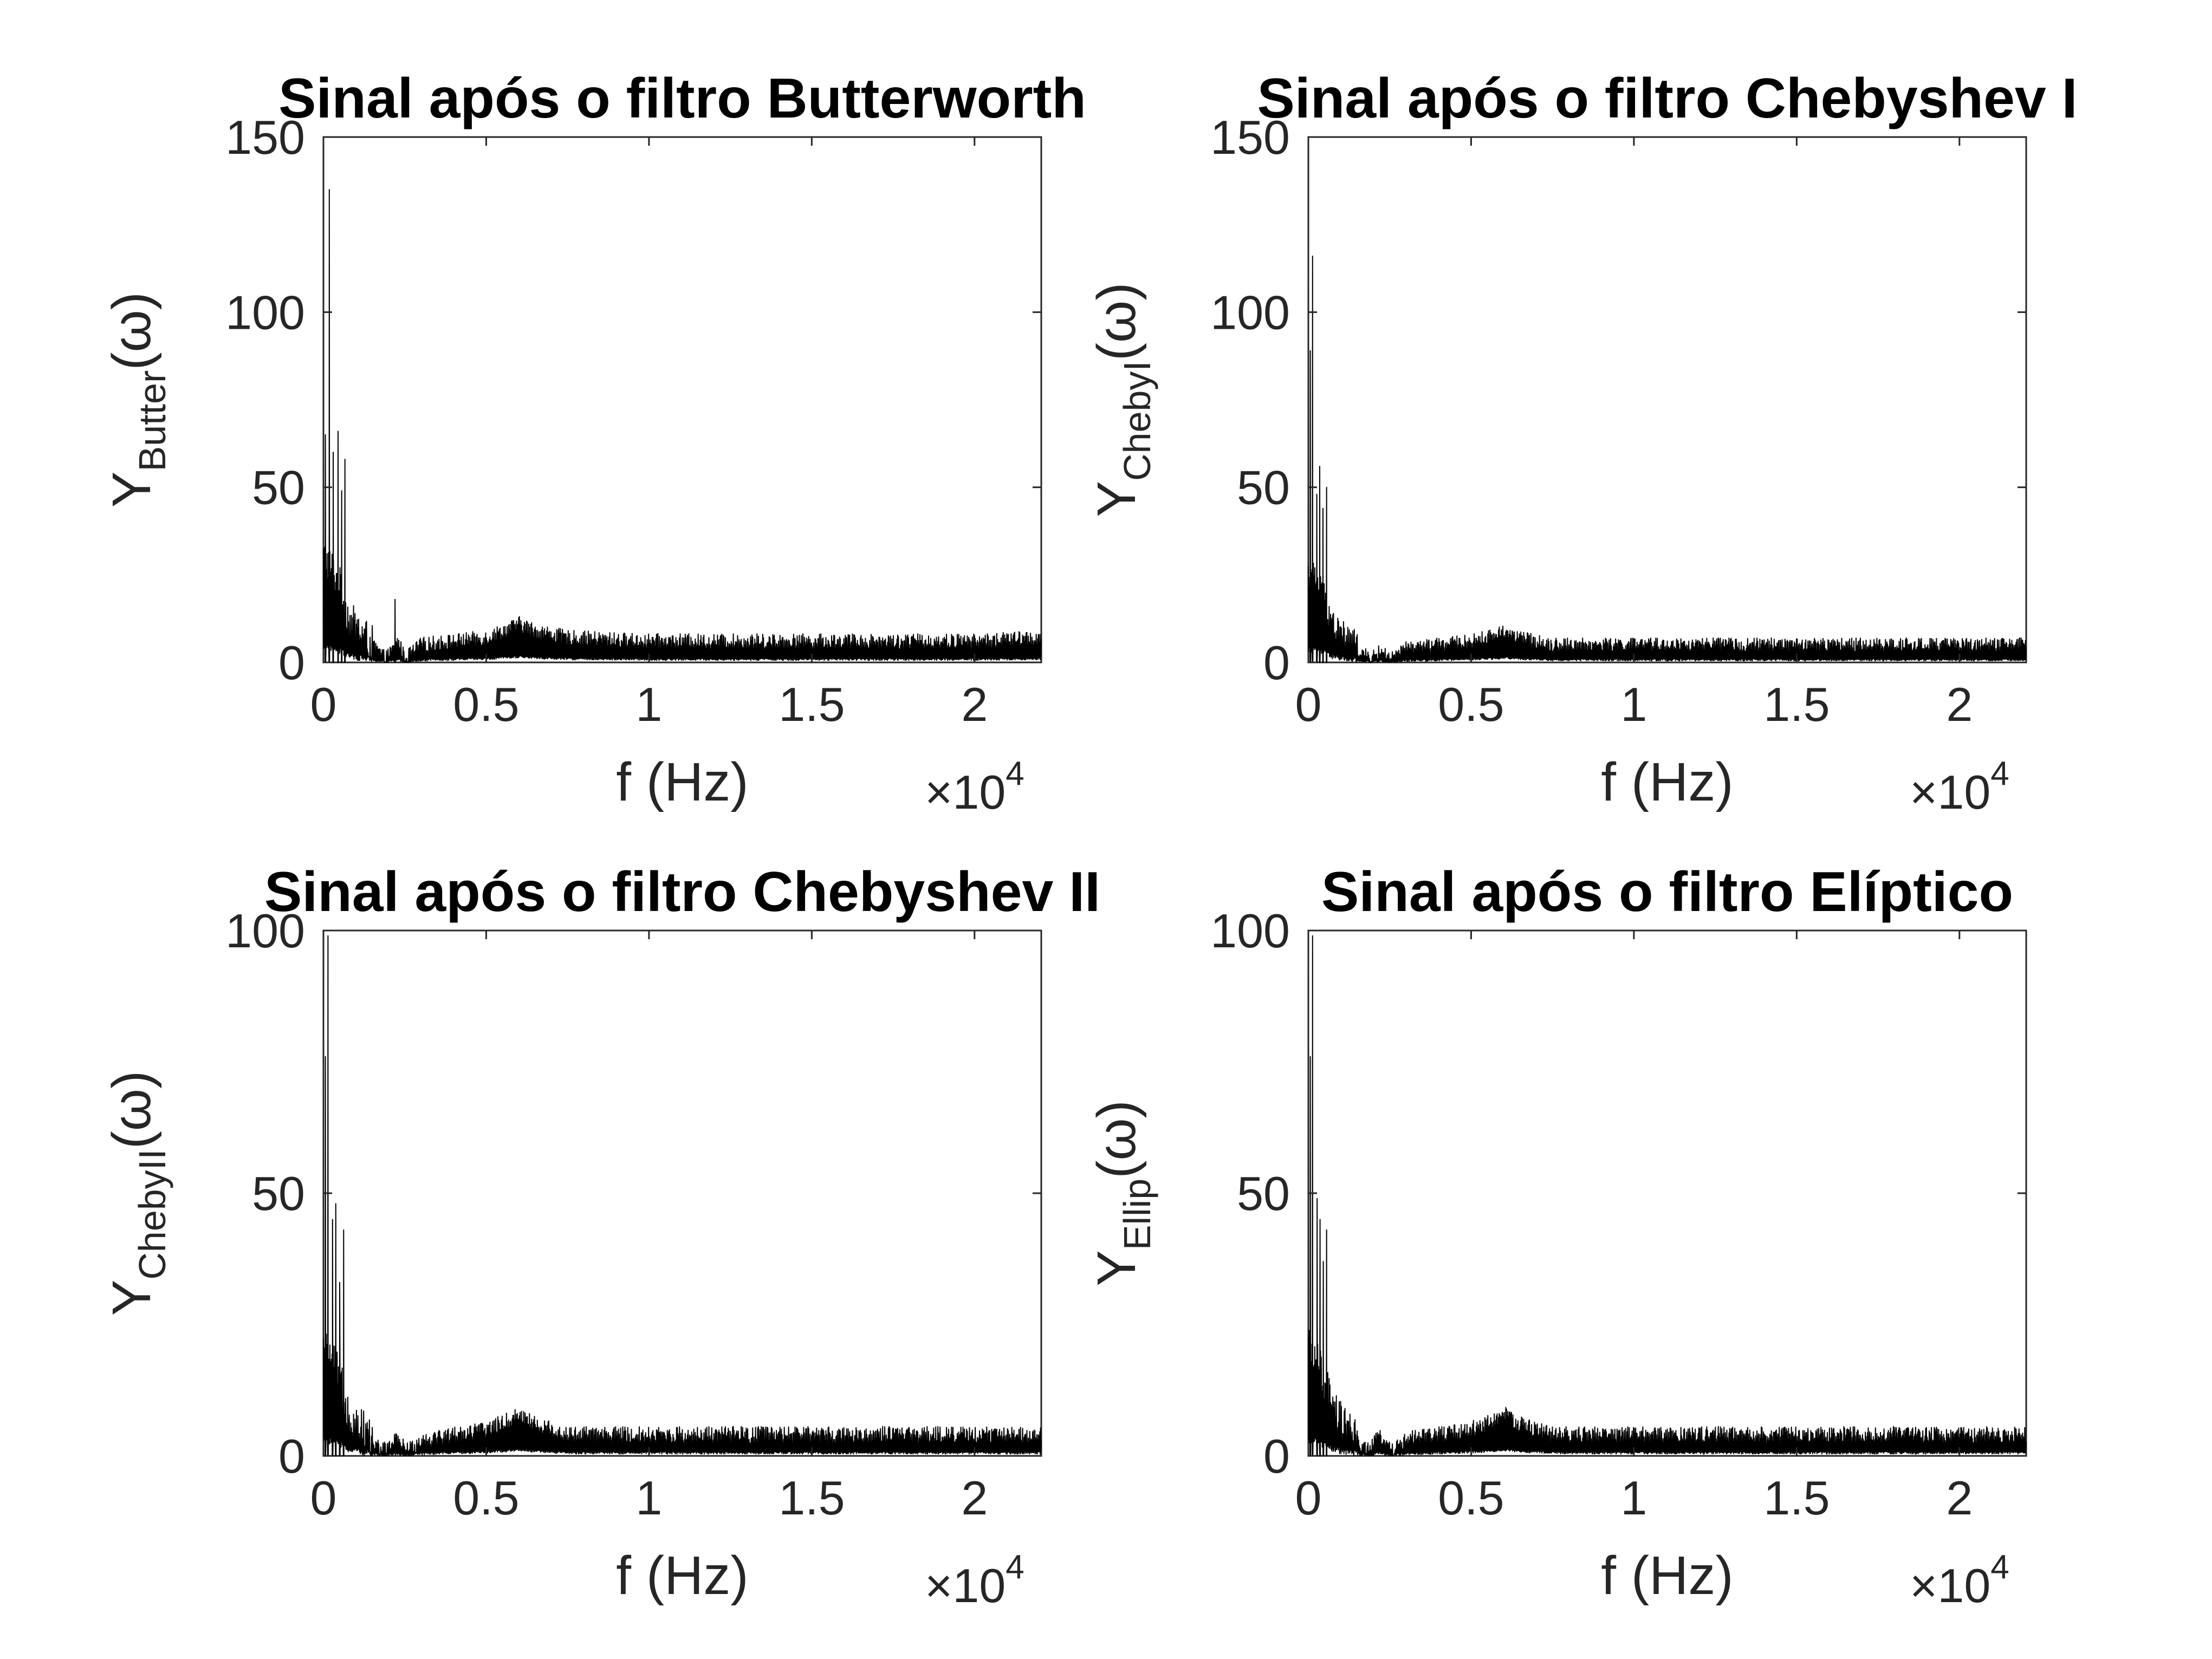 The height and width of the screenshot is (1659, 2212). What do you see at coordinates (1137, 421) in the screenshot?
I see `y-axis-label-subscript: ChebyI` at bounding box center [1137, 421].